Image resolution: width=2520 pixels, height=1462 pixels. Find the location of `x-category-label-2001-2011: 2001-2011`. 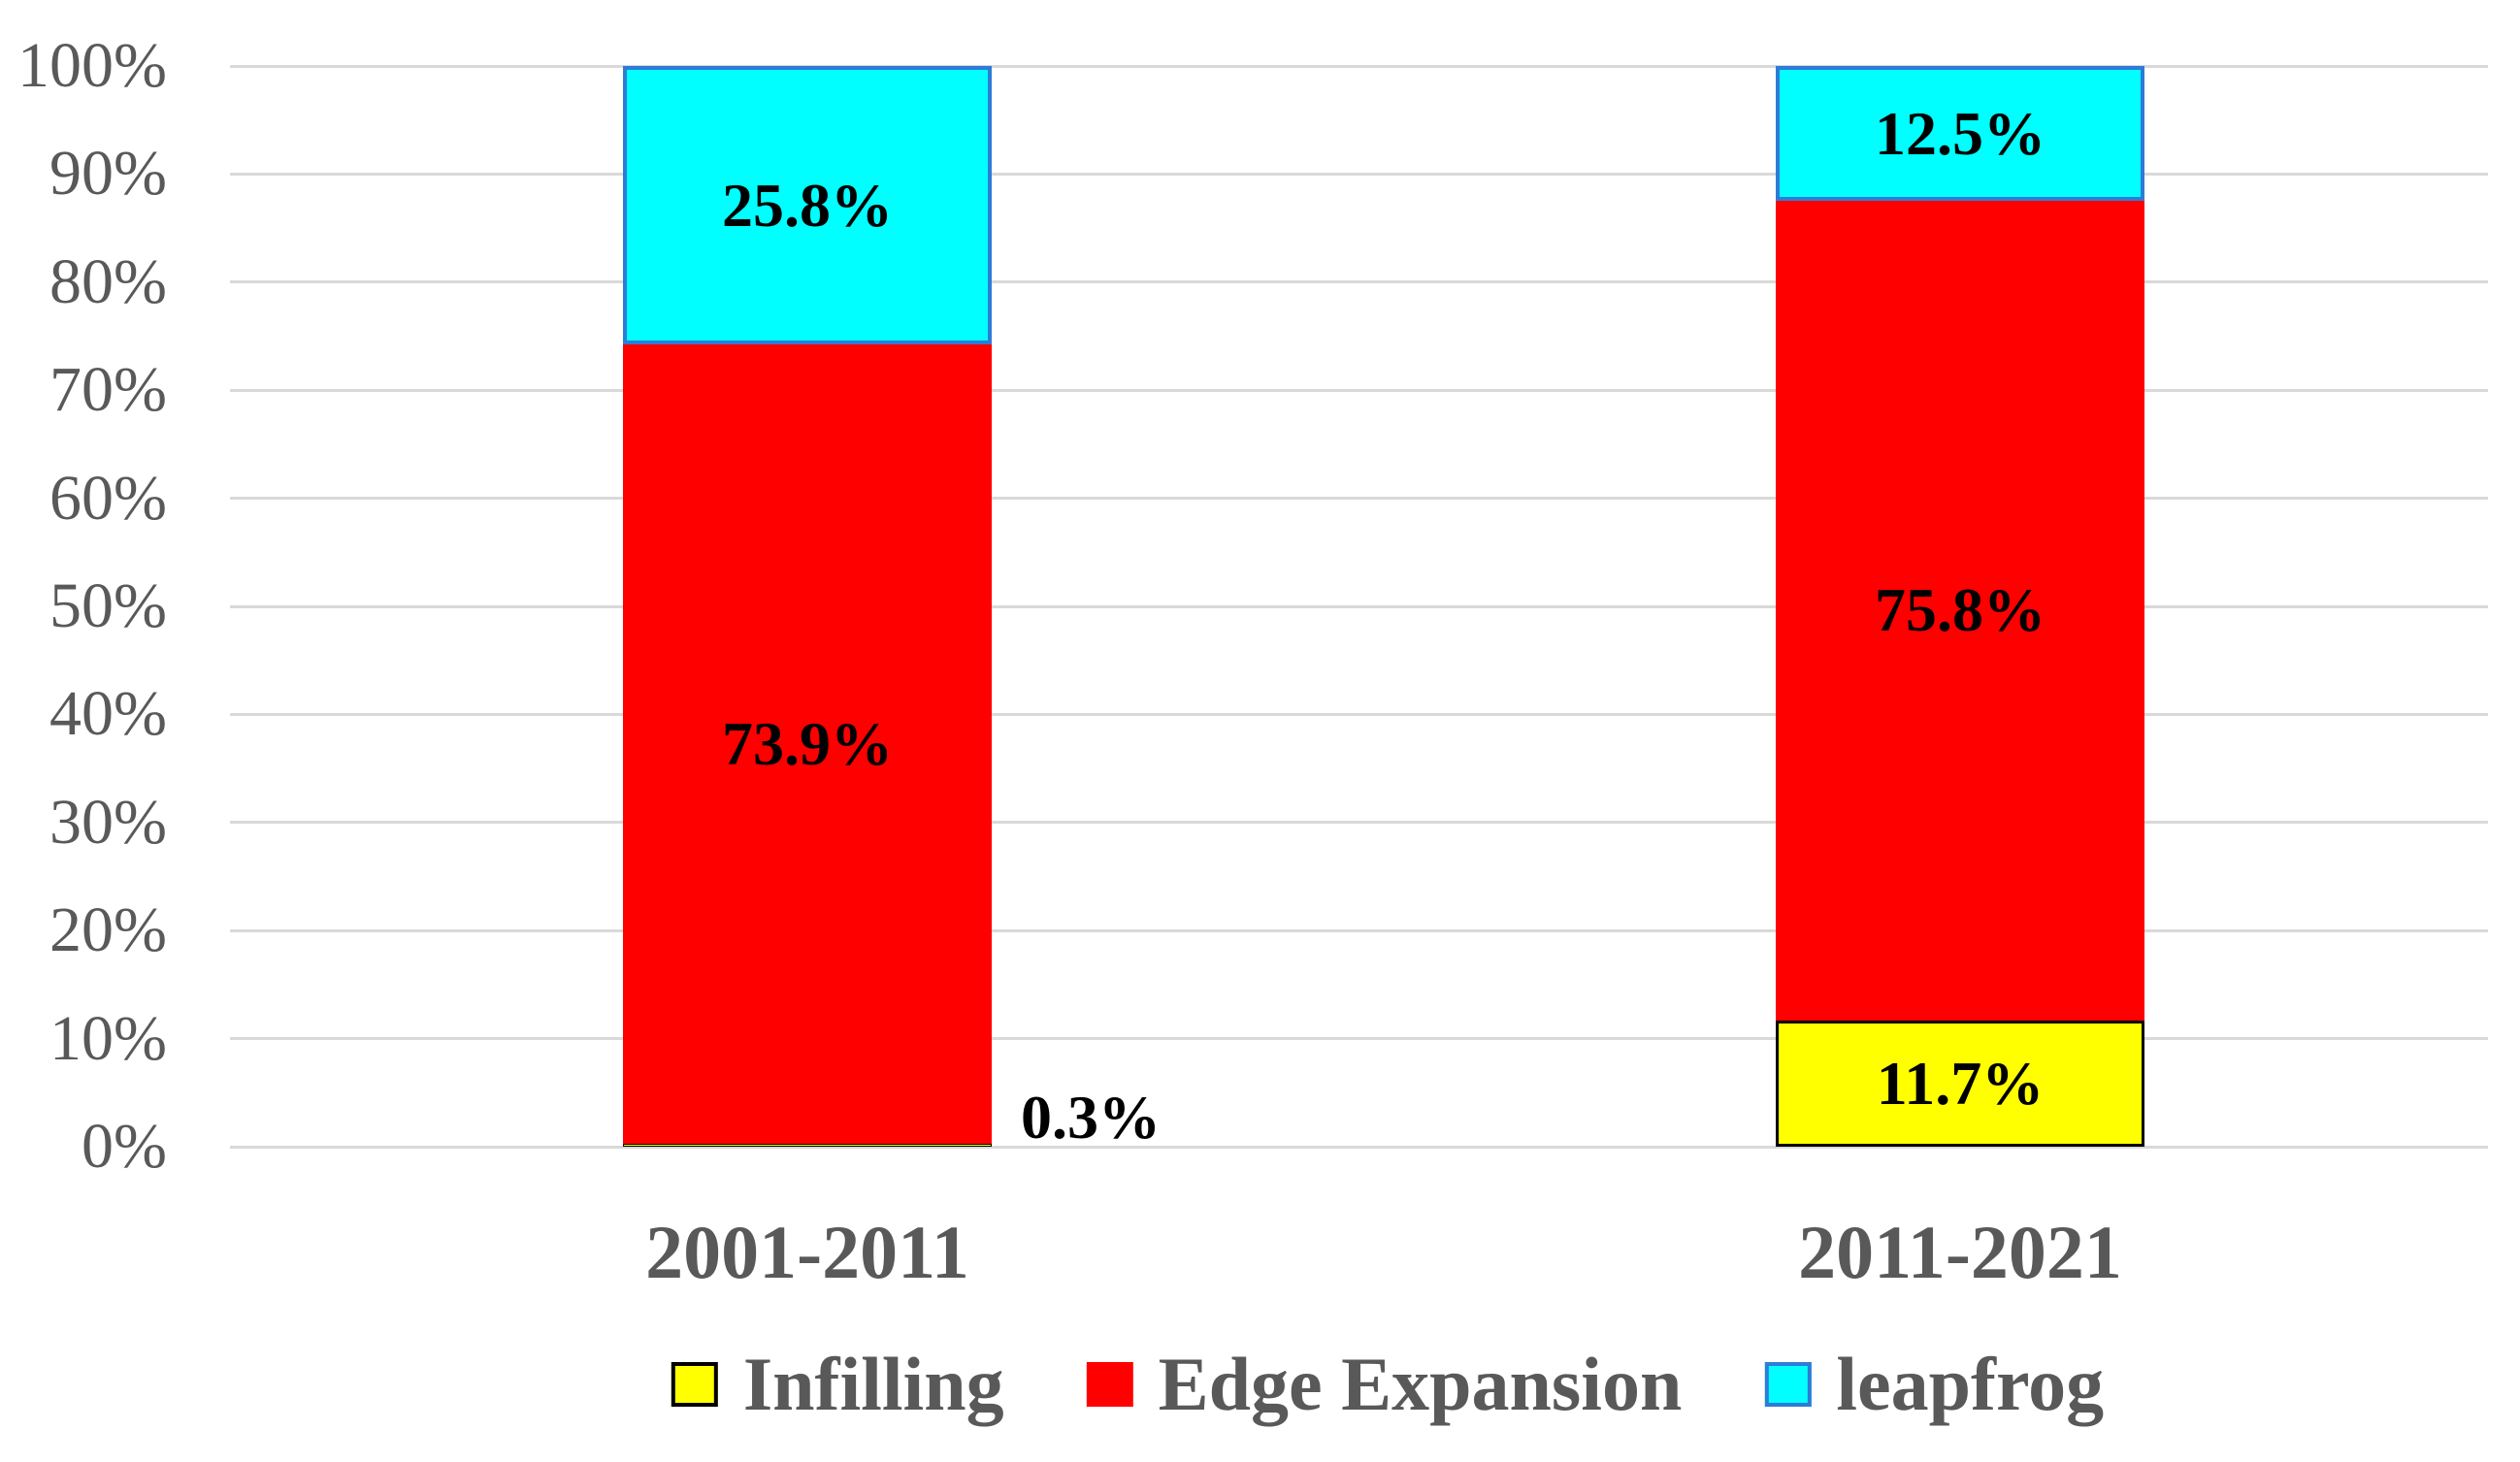

x-category-label-2001-2011: 2001-2011 is located at coordinates (807, 1252).